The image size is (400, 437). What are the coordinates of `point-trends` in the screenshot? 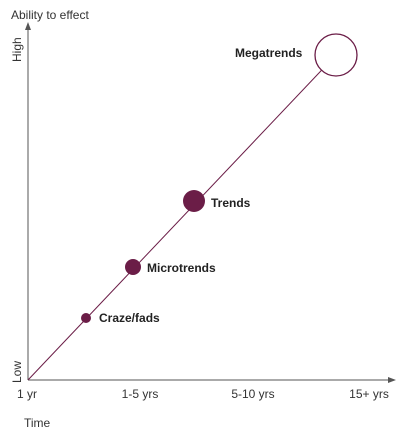 It's located at (194, 201).